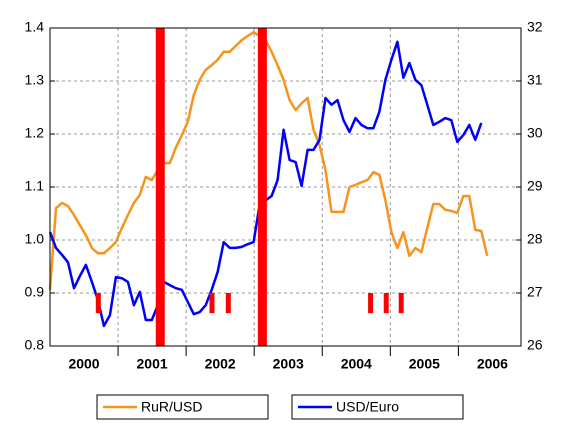  Describe the element at coordinates (83, 364) in the screenshot. I see `x-tick-label: 2000` at that location.